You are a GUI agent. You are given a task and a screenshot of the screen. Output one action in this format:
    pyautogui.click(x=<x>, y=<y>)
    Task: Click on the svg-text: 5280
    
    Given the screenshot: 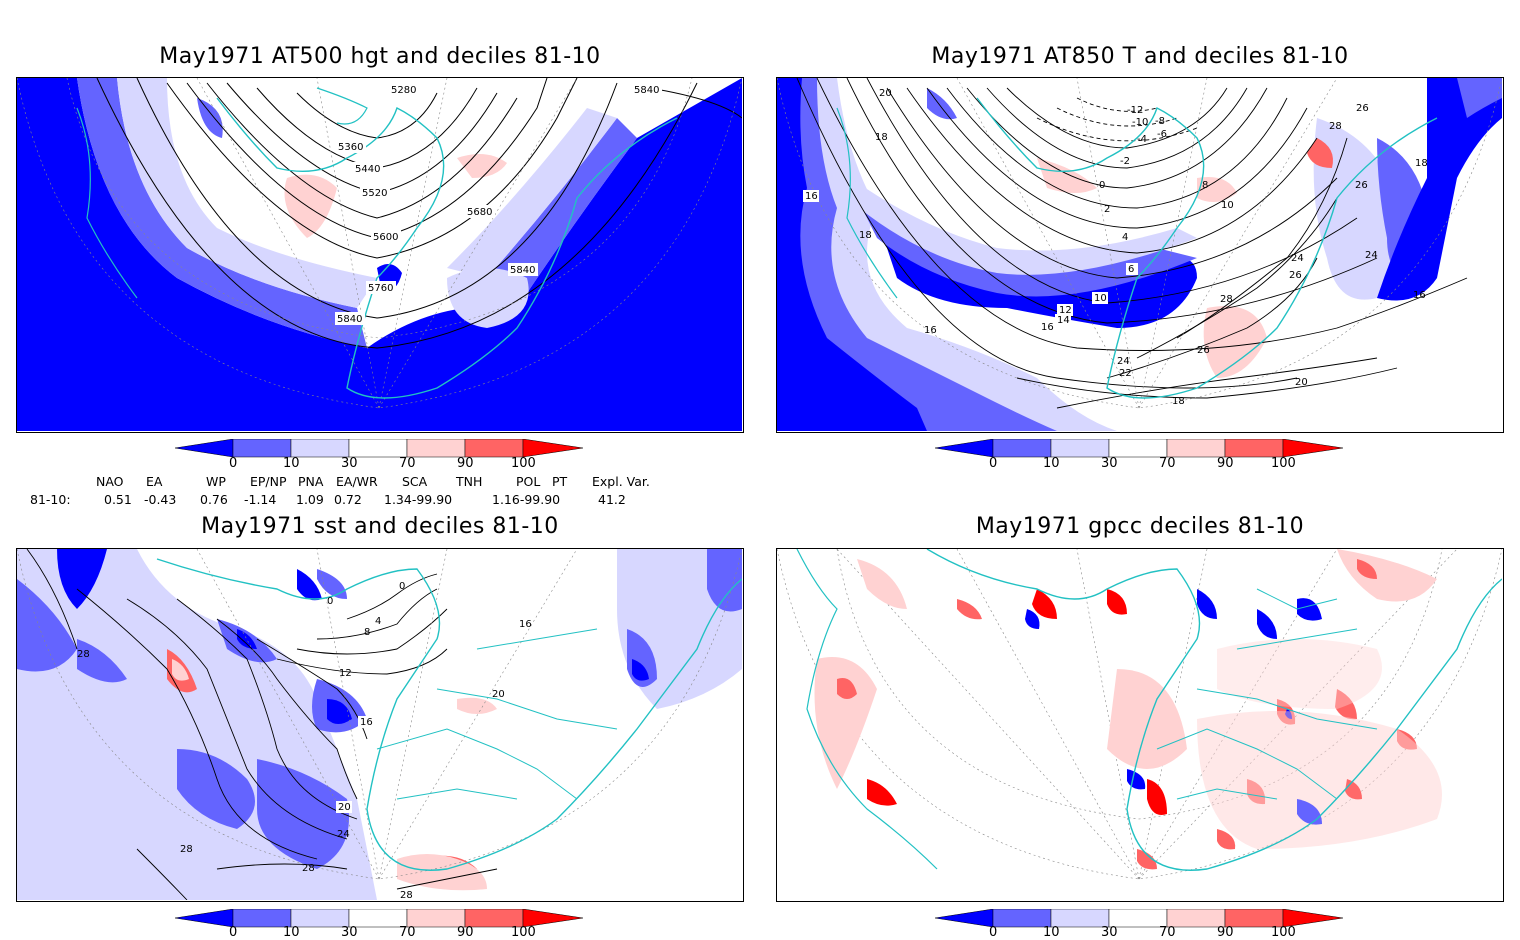 What is the action you would take?
    pyautogui.click(x=403, y=90)
    